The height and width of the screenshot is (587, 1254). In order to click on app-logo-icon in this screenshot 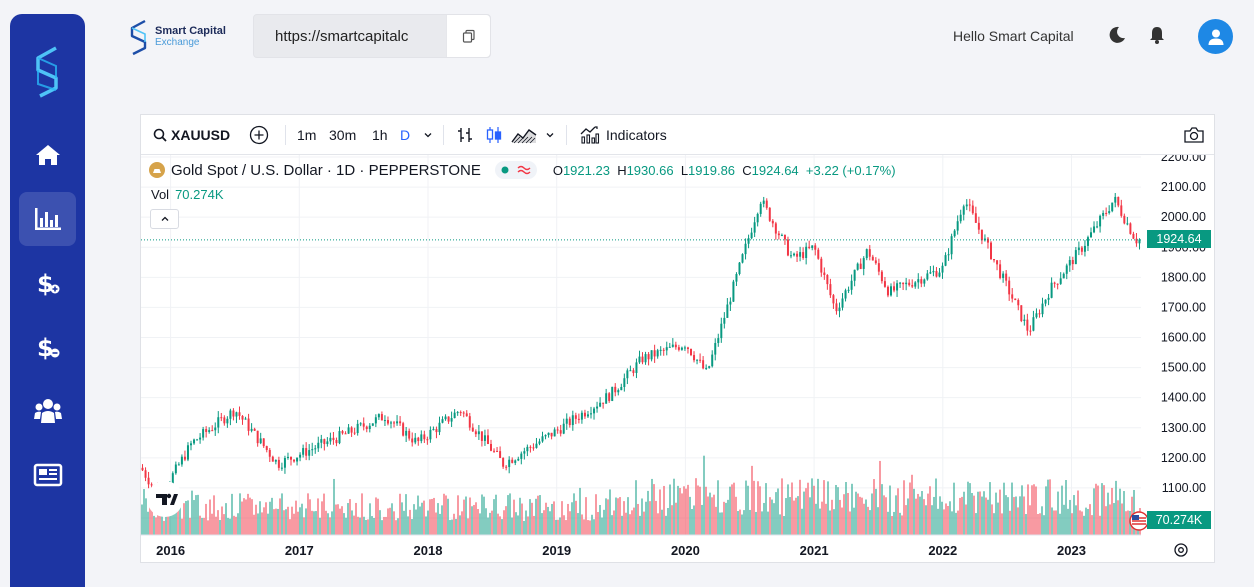, I will do `click(48, 72)`.